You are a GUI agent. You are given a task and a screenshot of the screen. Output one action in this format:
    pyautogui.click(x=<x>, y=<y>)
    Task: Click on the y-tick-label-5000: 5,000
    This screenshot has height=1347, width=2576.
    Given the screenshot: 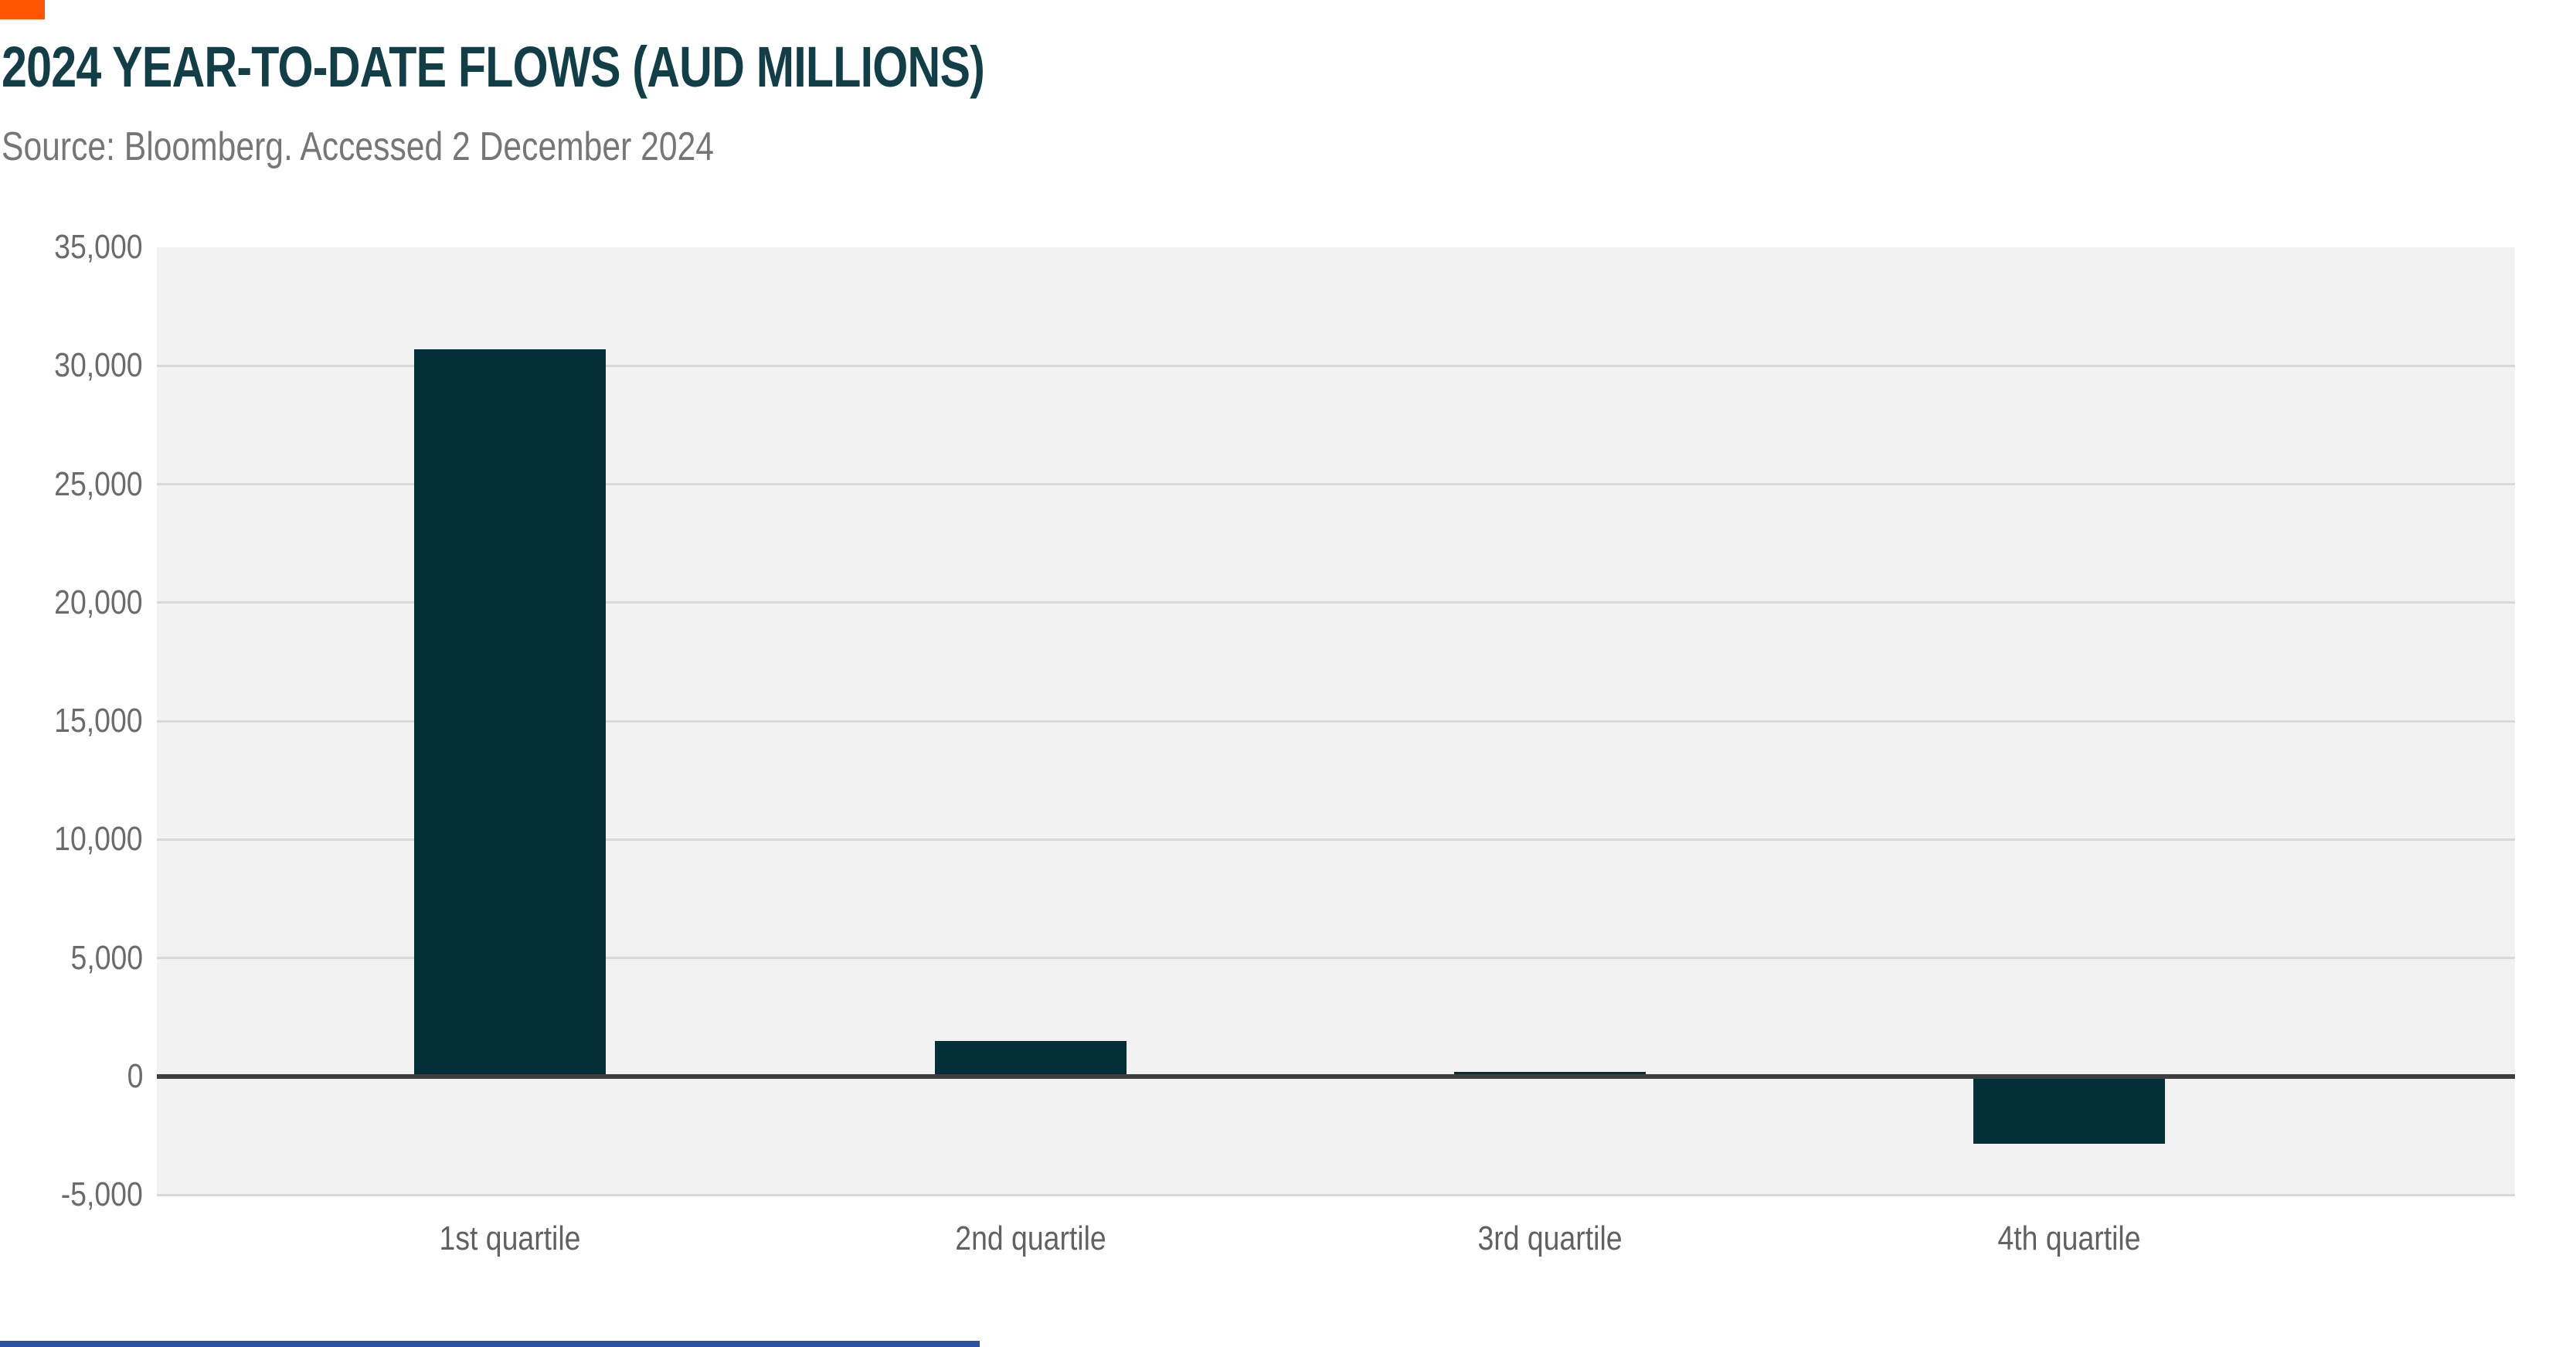 What is the action you would take?
    pyautogui.click(x=106, y=958)
    